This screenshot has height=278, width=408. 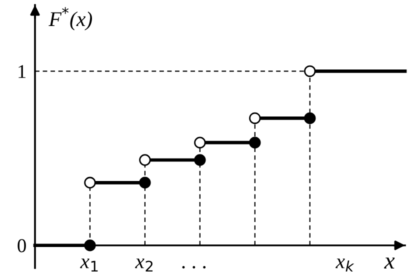 What do you see at coordinates (22, 245) in the screenshot?
I see `y-tick-label: 0` at bounding box center [22, 245].